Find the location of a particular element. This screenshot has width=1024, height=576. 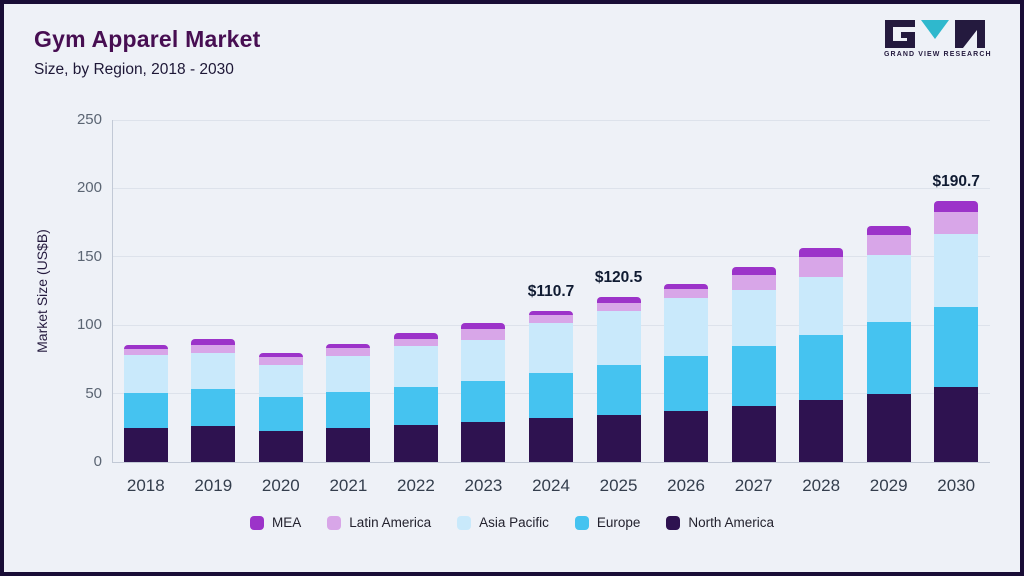

bar-2021 is located at coordinates (348, 402).